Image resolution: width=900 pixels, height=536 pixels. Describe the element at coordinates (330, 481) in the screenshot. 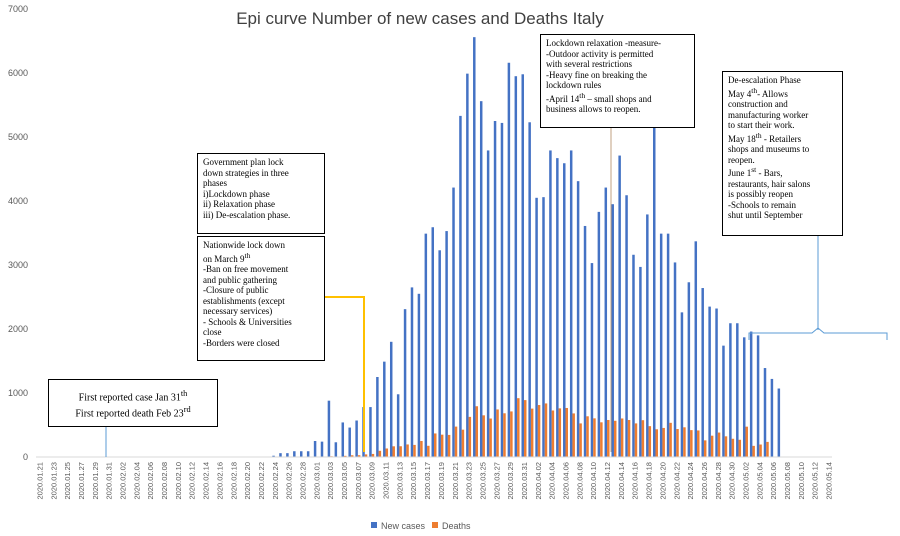

I see `x-tick-label: 2020.03.03` at that location.